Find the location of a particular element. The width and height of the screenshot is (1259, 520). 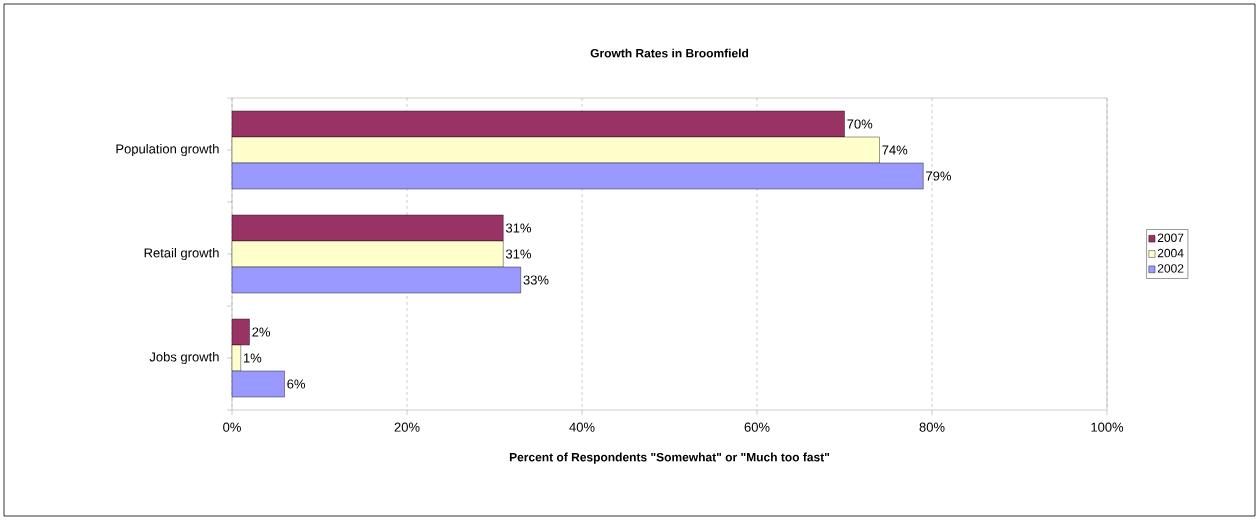

data-label: 70% is located at coordinates (860, 124).